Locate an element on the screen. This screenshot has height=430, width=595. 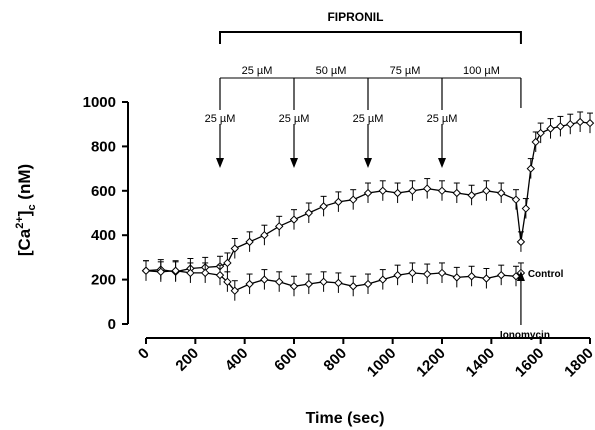
y-tick-label: 0 is located at coordinates (112, 324).